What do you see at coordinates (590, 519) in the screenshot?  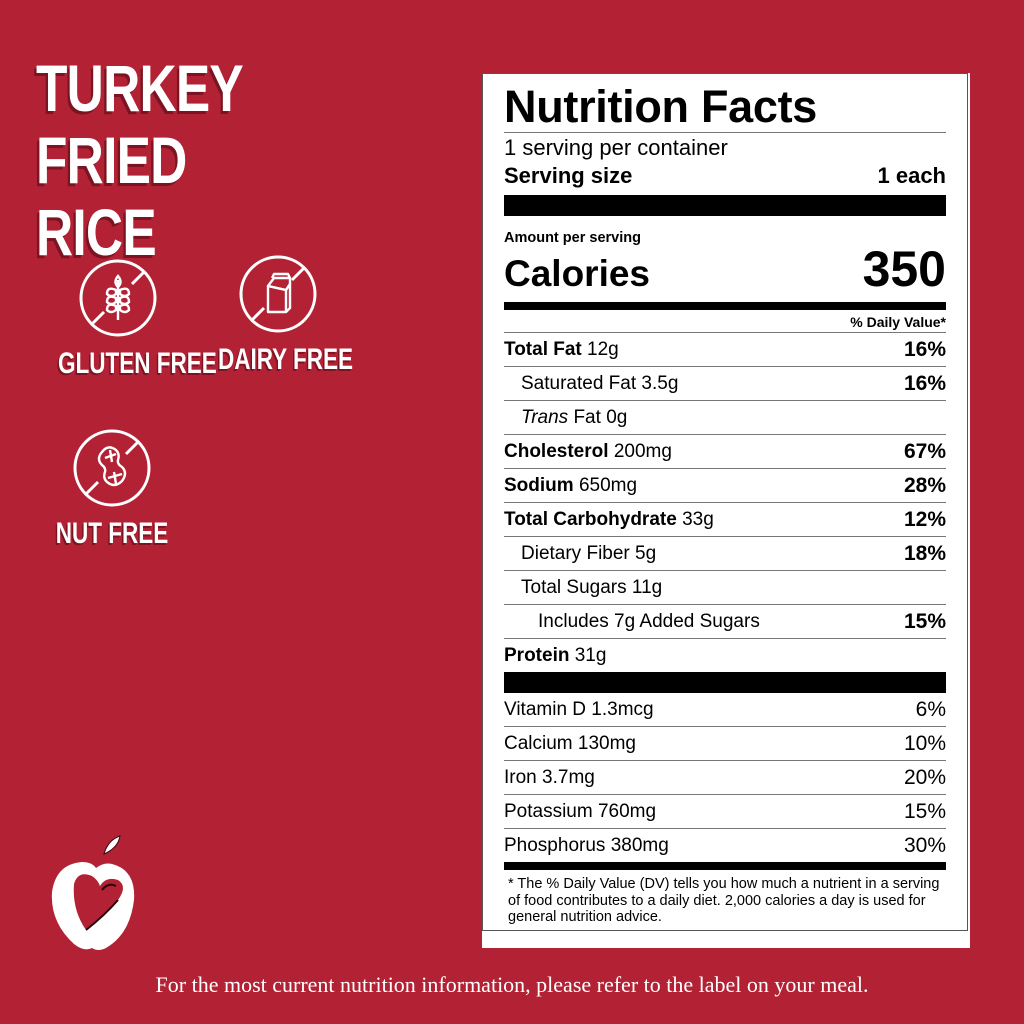 I see `nutrient-name: Total Carbohydrate` at bounding box center [590, 519].